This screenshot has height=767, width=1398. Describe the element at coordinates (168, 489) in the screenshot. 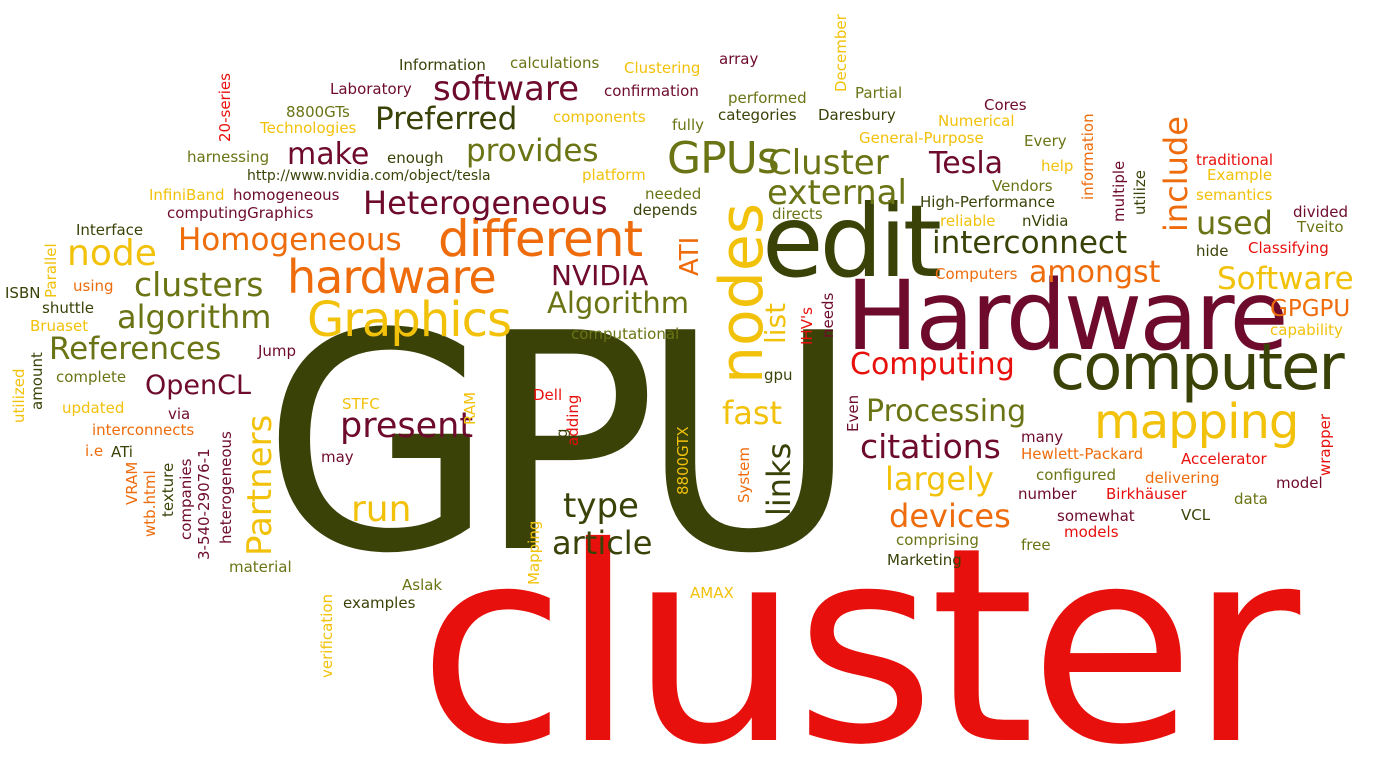

I see `word-texture: texture` at that location.